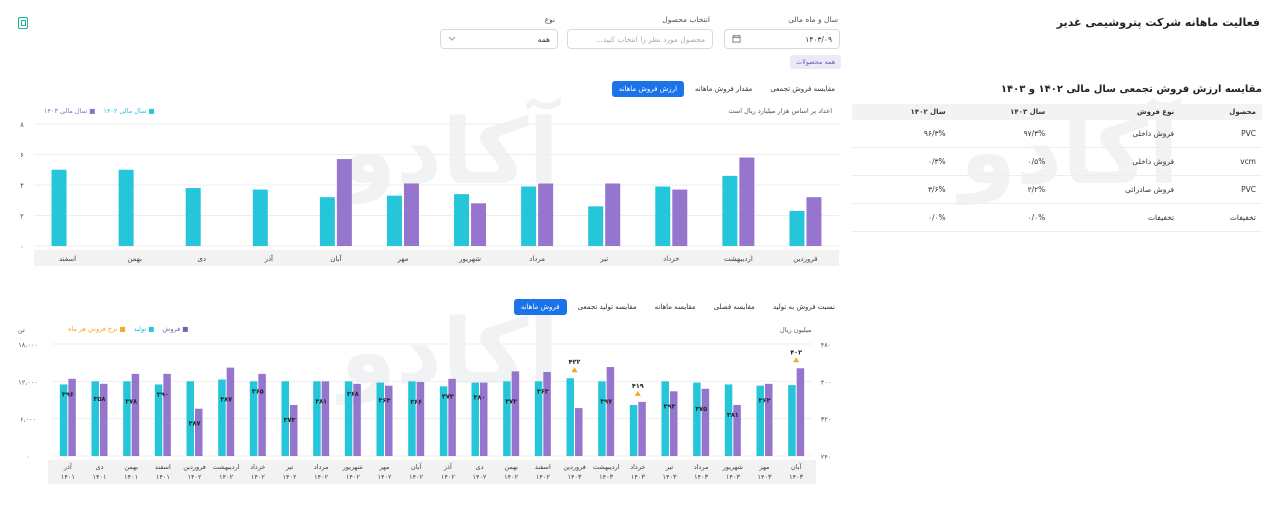  Describe the element at coordinates (1057, 112) in the screenshot. I see `table-header-row: محصول نوع فروش سال ۱۴۰۳ سال ۱۴۰۲` at that location.